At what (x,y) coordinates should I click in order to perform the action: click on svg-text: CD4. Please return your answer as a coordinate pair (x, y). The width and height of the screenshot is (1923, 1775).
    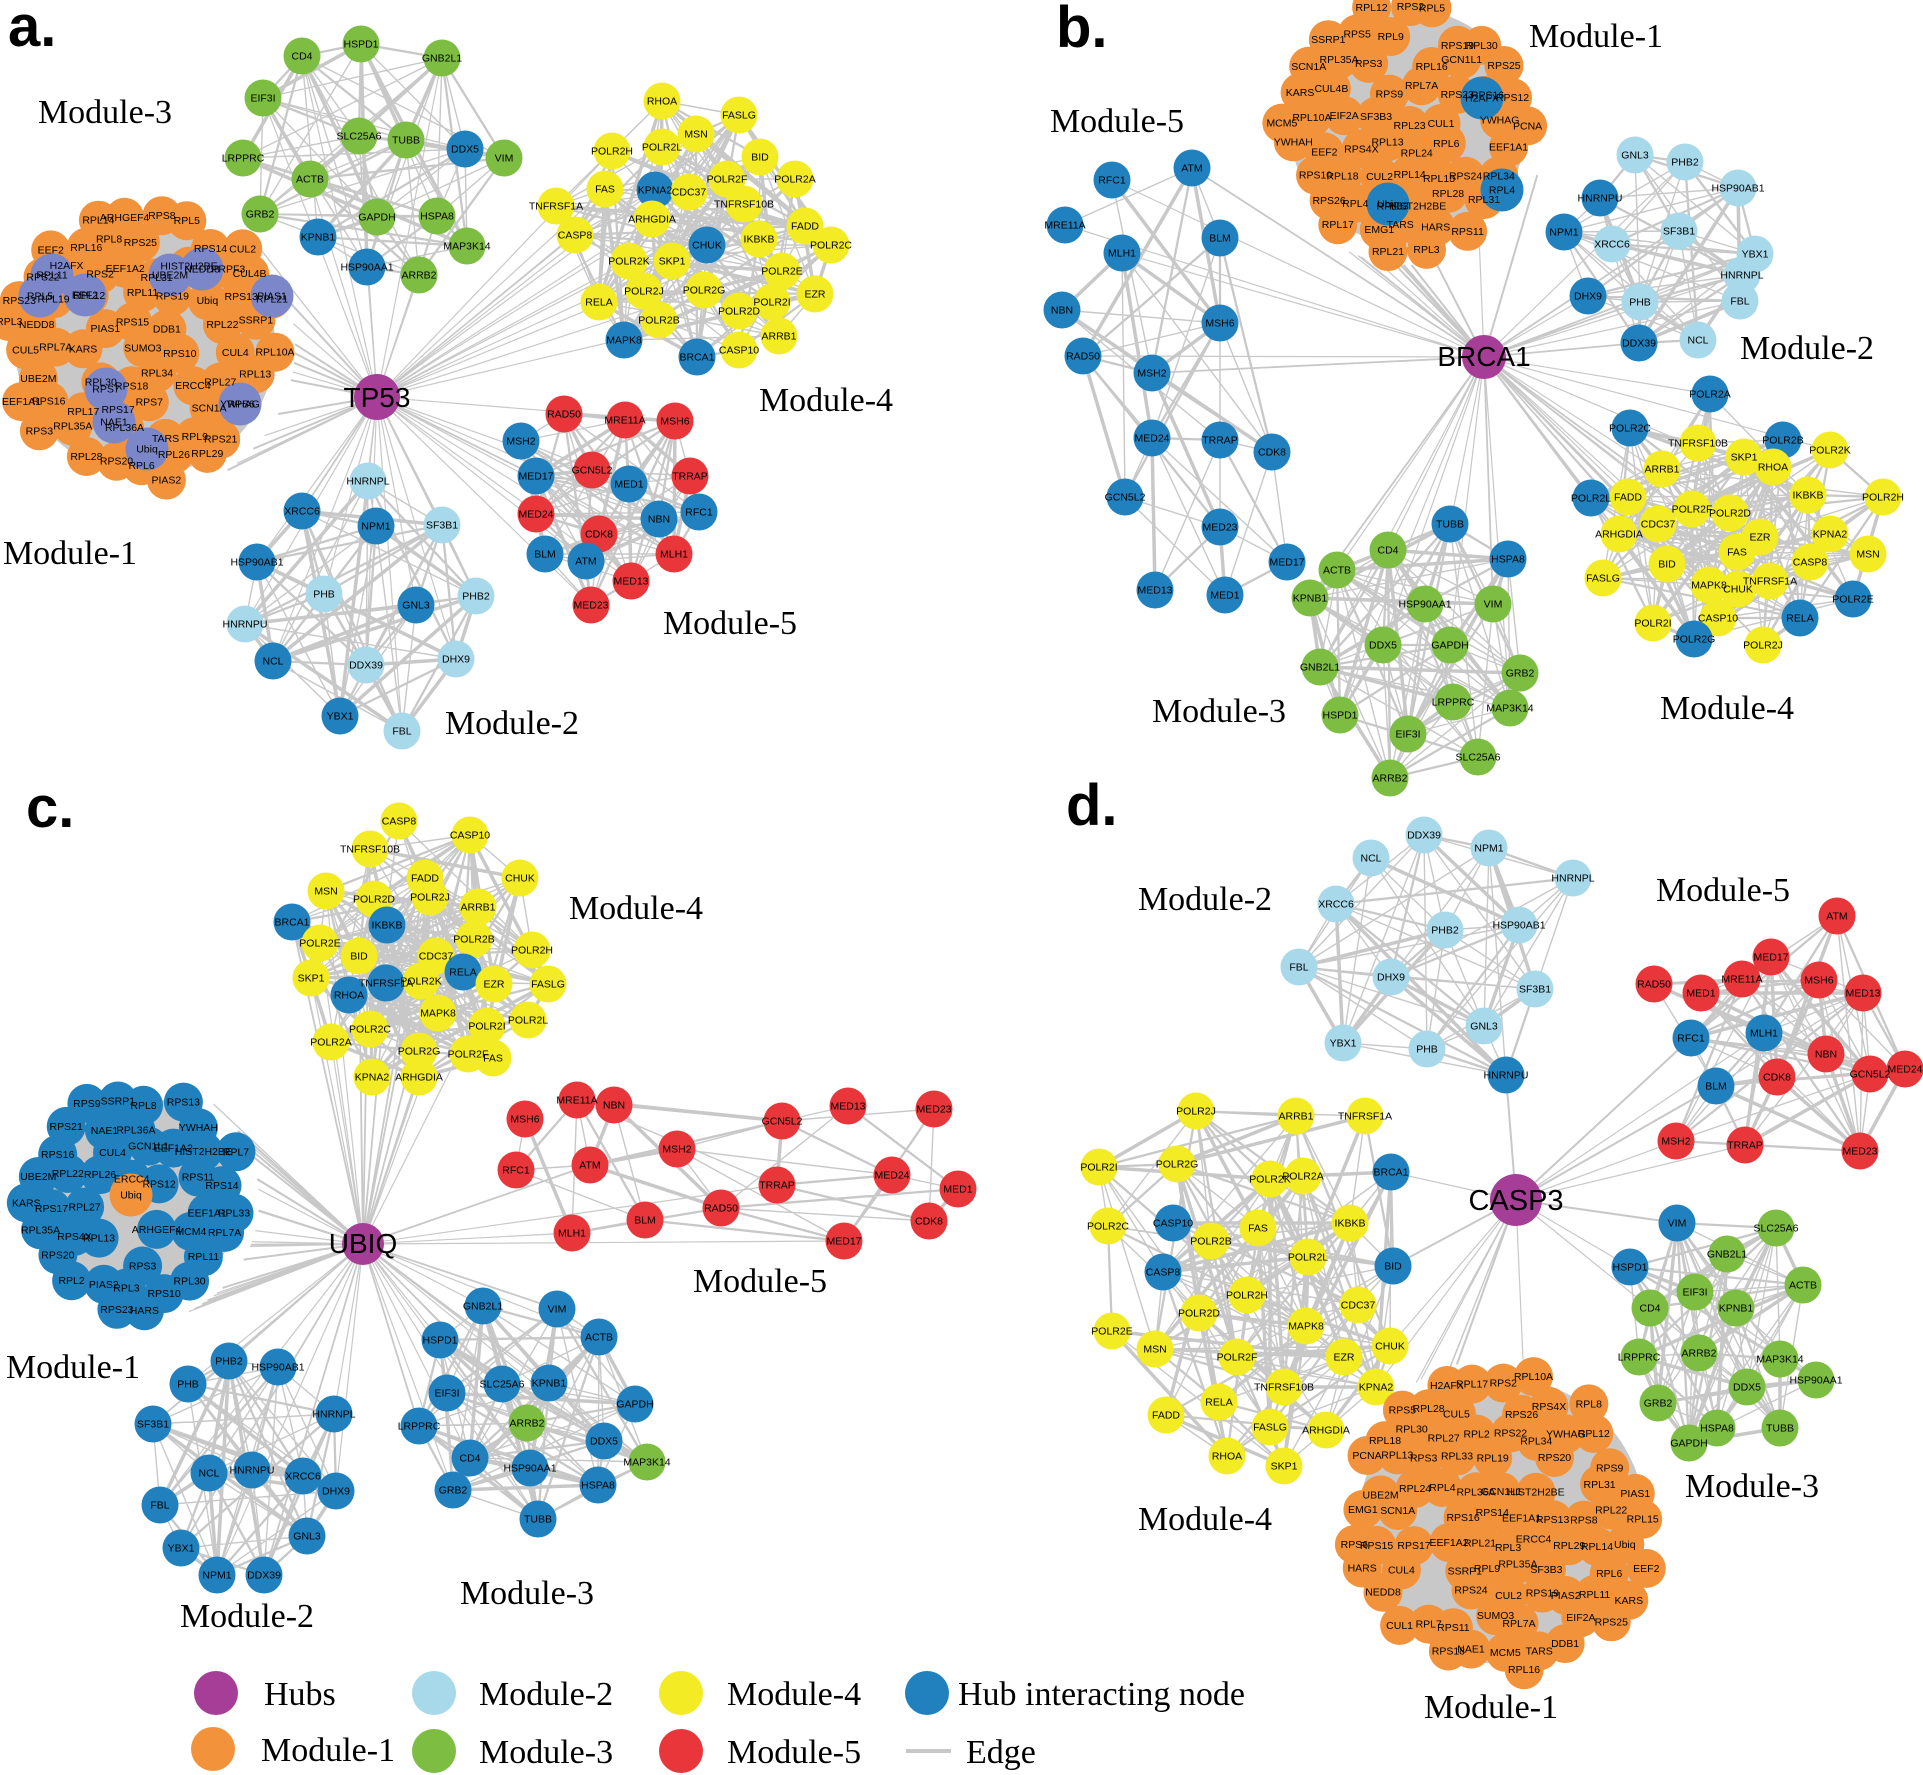
    Looking at the image, I should click on (469, 1459).